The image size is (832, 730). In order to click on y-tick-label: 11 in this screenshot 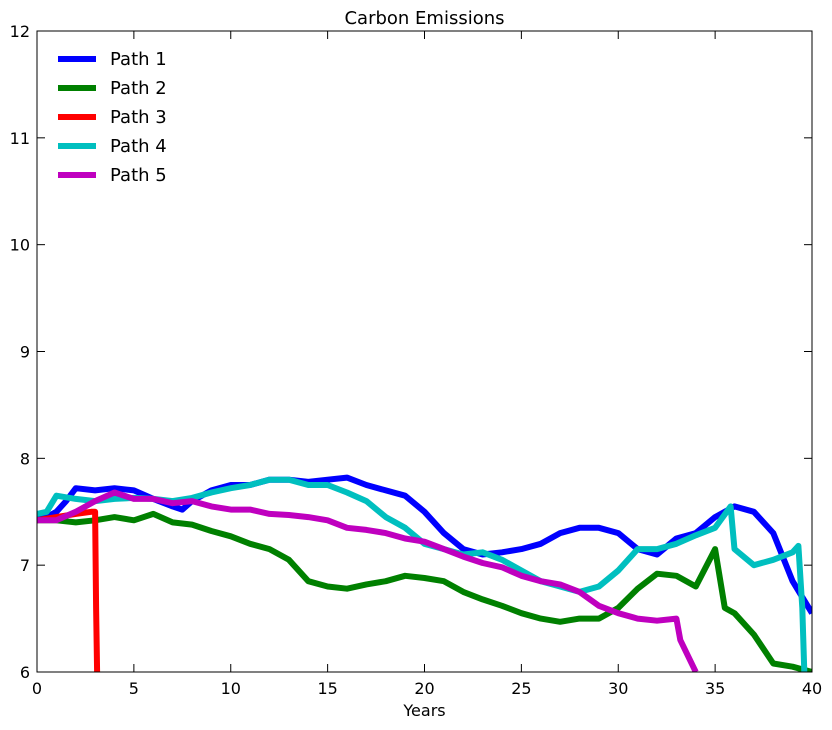, I will do `click(20, 138)`.